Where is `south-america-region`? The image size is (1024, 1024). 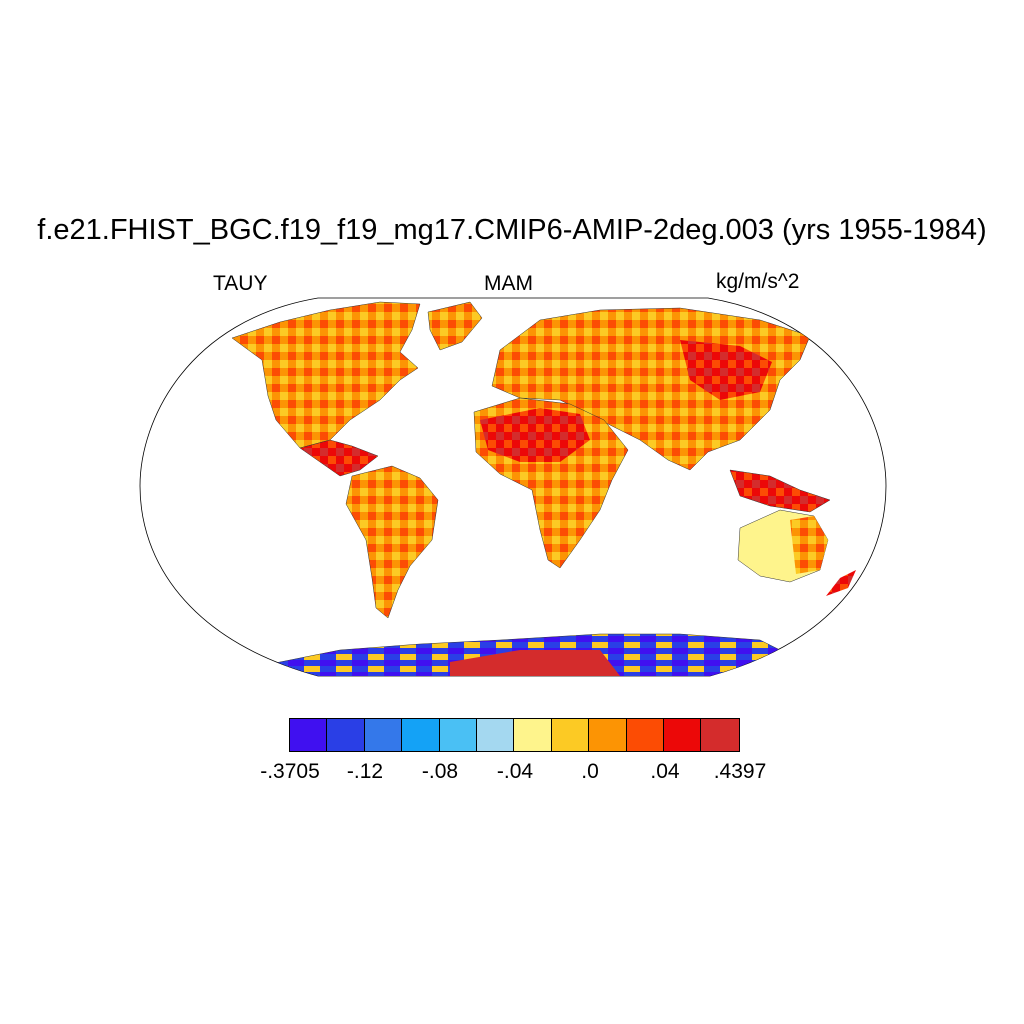 south-america-region is located at coordinates (392, 542).